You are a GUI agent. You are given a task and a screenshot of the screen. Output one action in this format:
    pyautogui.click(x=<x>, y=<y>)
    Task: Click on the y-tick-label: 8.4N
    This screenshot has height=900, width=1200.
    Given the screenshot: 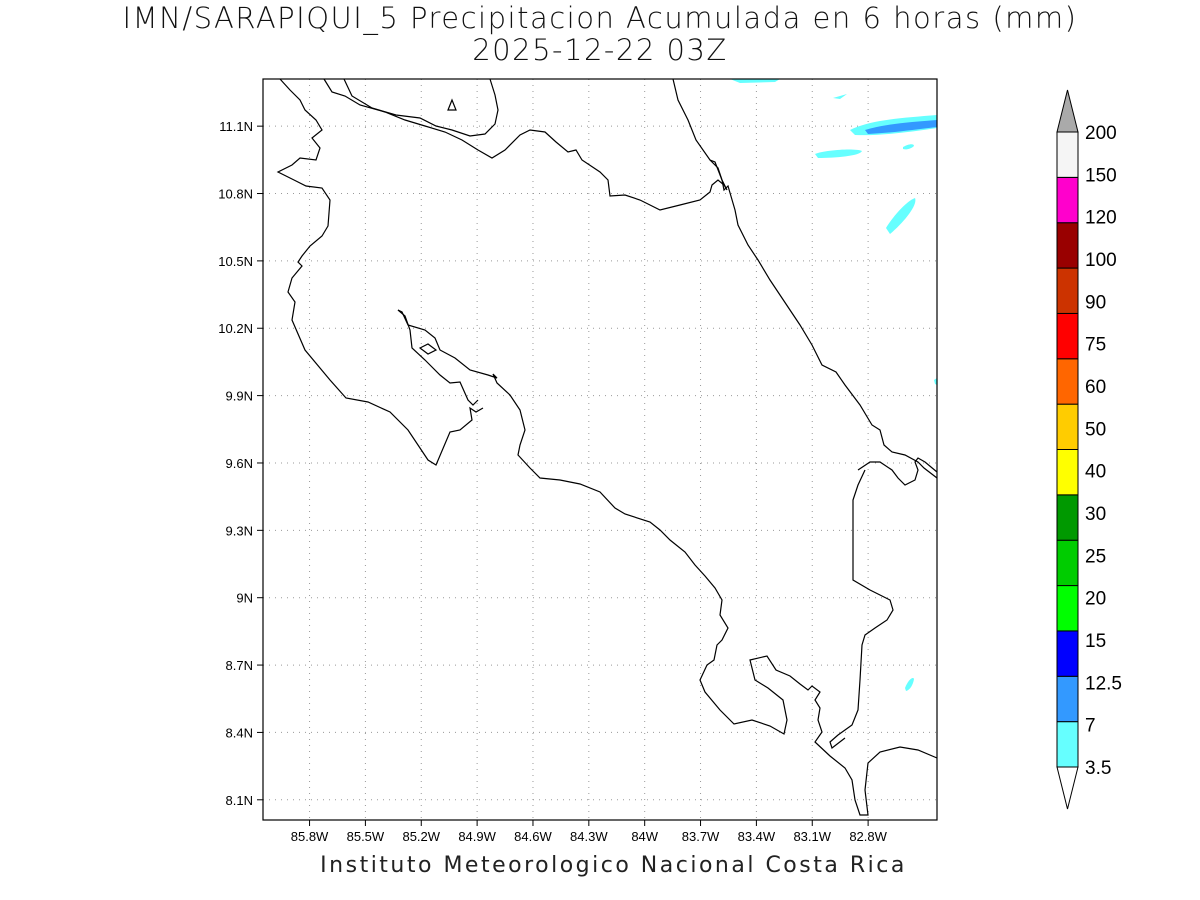 What is the action you would take?
    pyautogui.click(x=239, y=732)
    